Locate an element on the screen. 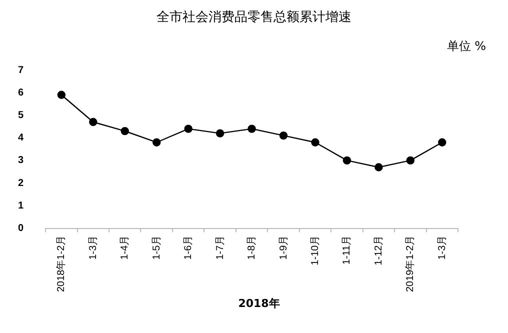 The height and width of the screenshot is (333, 508). y-tick-label: 2 is located at coordinates (21, 183).